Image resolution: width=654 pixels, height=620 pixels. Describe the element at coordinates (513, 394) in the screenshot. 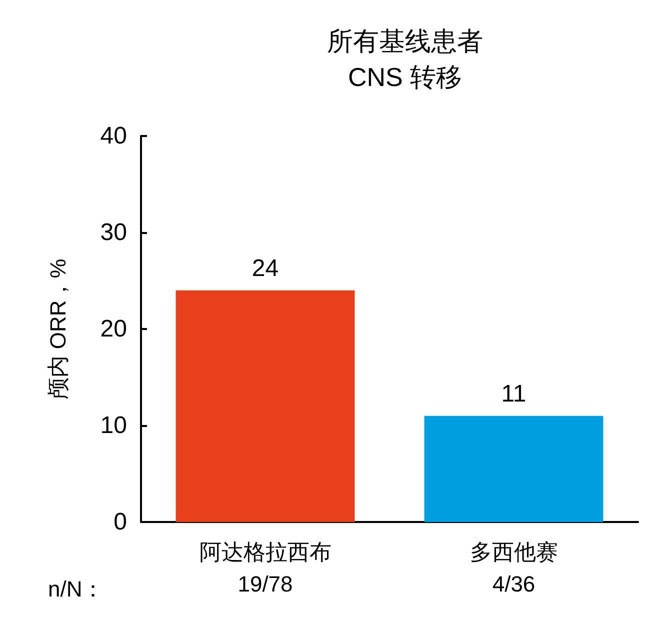

I see `data-label: 11` at that location.